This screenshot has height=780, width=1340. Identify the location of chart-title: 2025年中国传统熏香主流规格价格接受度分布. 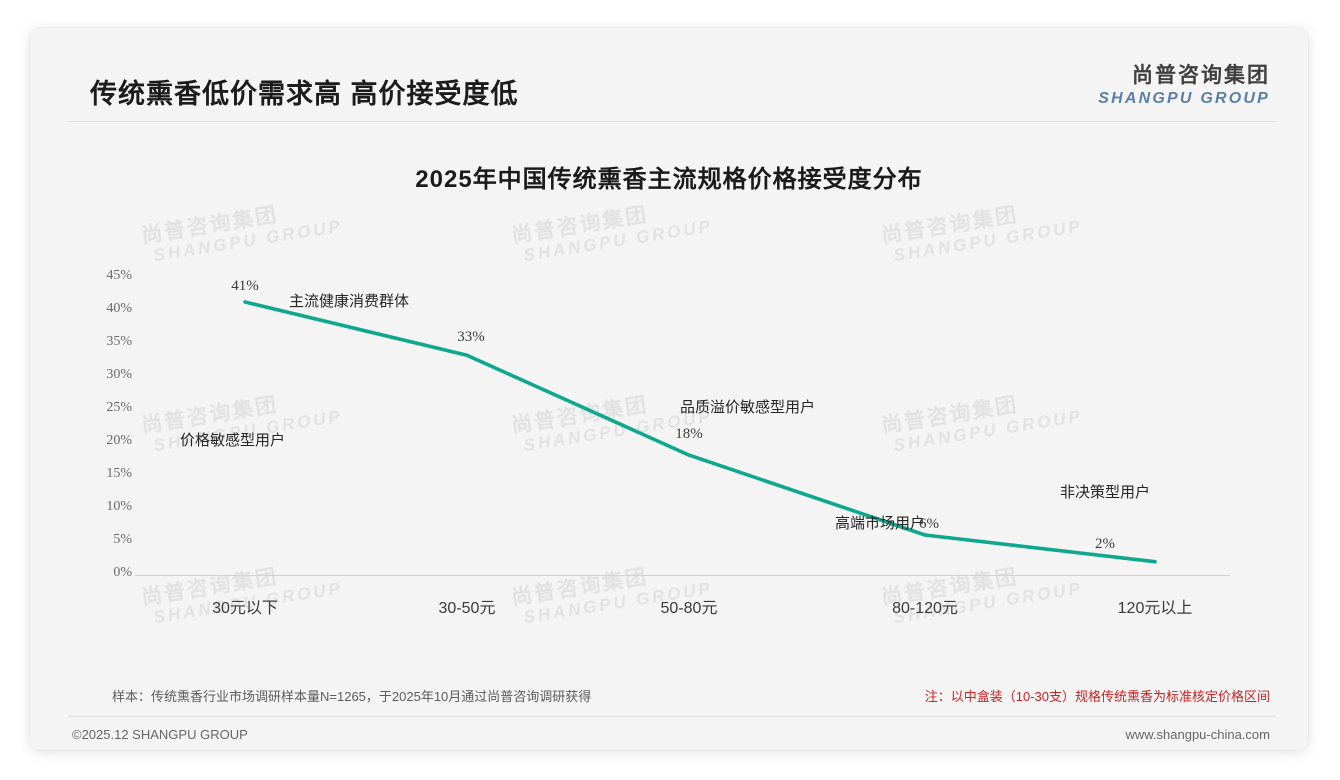
(669, 179).